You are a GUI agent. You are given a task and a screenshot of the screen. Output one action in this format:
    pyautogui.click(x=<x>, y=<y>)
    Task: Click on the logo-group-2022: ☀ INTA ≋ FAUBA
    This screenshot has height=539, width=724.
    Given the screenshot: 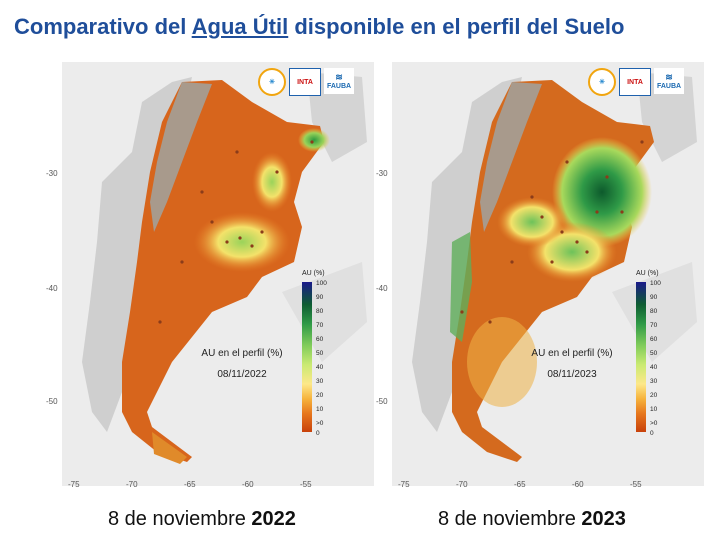 What is the action you would take?
    pyautogui.click(x=306, y=82)
    